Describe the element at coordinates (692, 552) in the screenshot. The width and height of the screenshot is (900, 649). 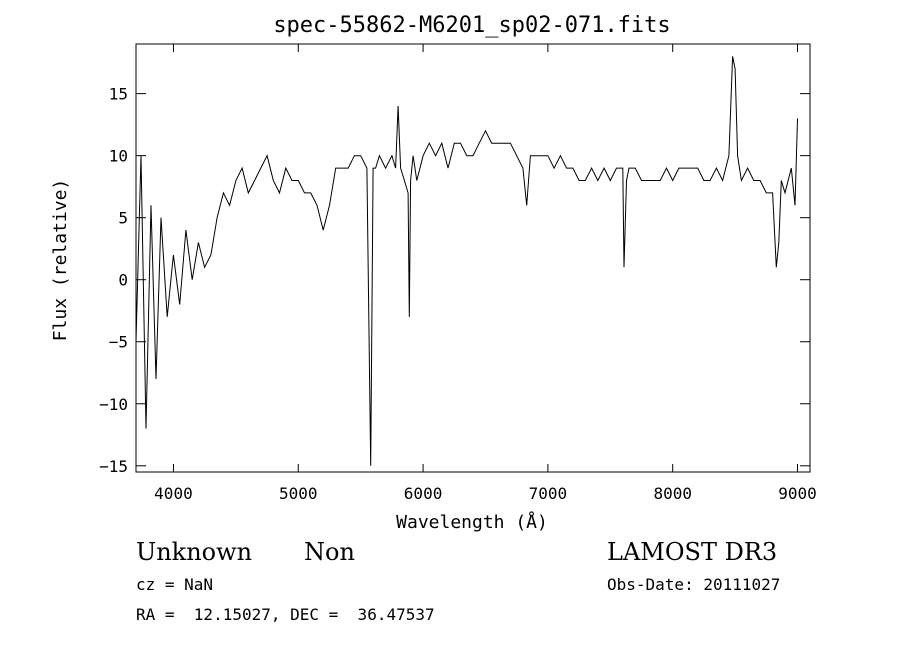
I see `survey-label: LAMOST DR3` at that location.